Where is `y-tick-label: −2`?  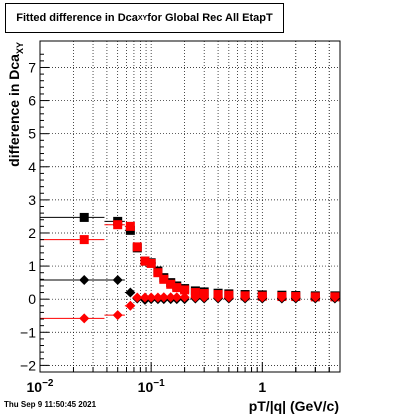
y-tick-label: −2 is located at coordinates (28, 365).